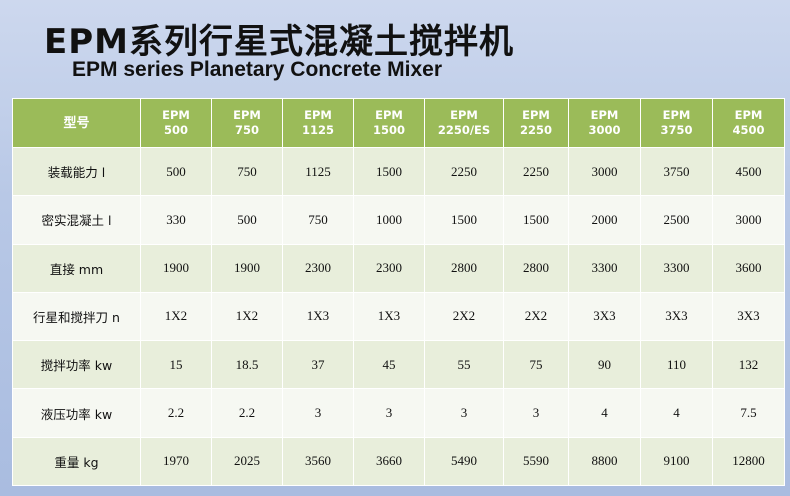 The height and width of the screenshot is (496, 790). I want to click on header-model-cell: EPM 2250/ES, so click(464, 123).